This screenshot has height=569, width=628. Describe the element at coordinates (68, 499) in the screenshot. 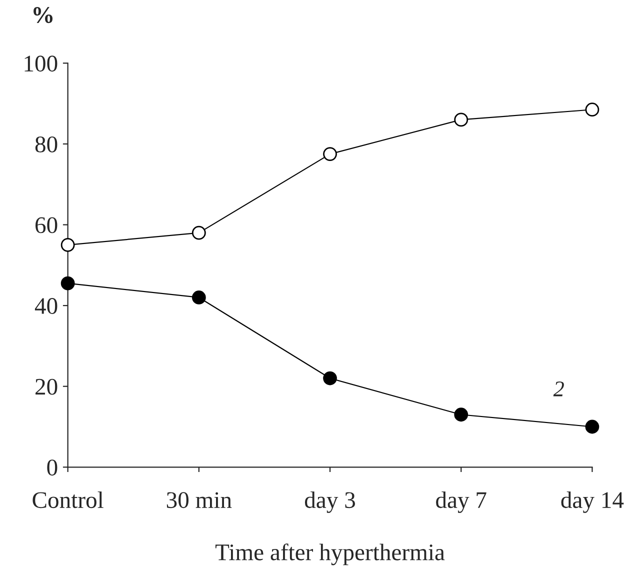

I see `x-tick-label: Control` at that location.